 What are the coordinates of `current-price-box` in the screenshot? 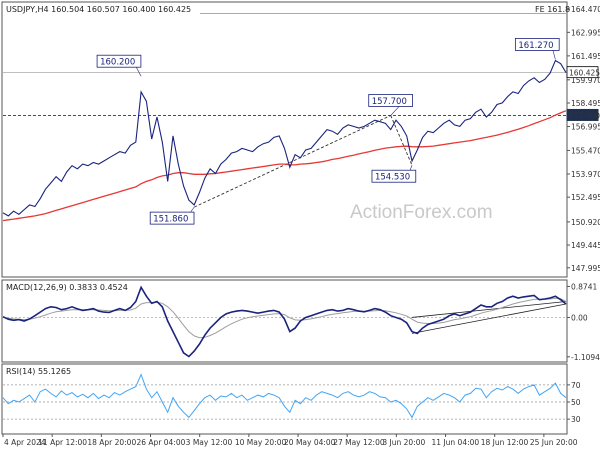 It's located at (582, 72).